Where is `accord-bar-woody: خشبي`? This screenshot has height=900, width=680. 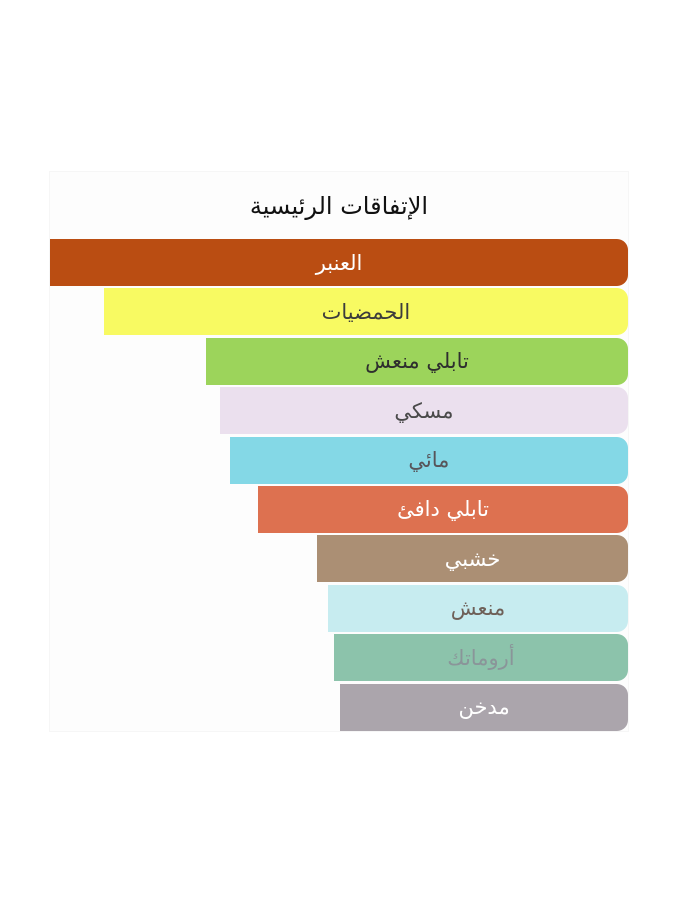
accord-bar-woody: خشبي is located at coordinates (472, 559).